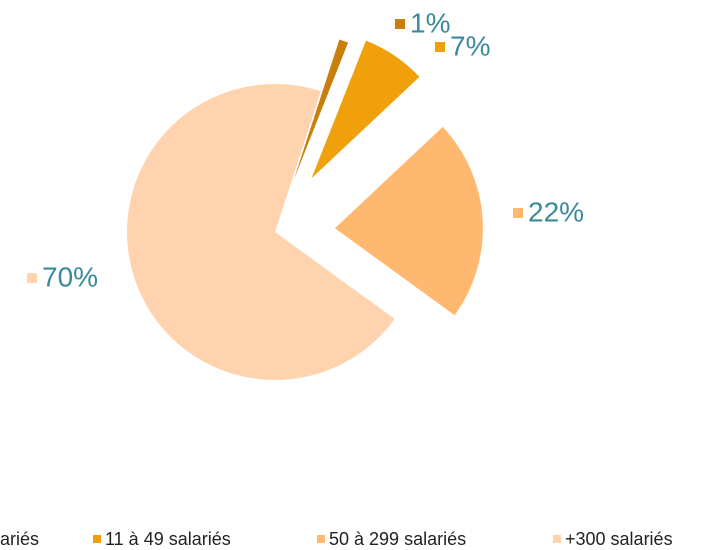 This screenshot has height=550, width=710. What do you see at coordinates (430, 22) in the screenshot?
I see `data-label: 1%` at bounding box center [430, 22].